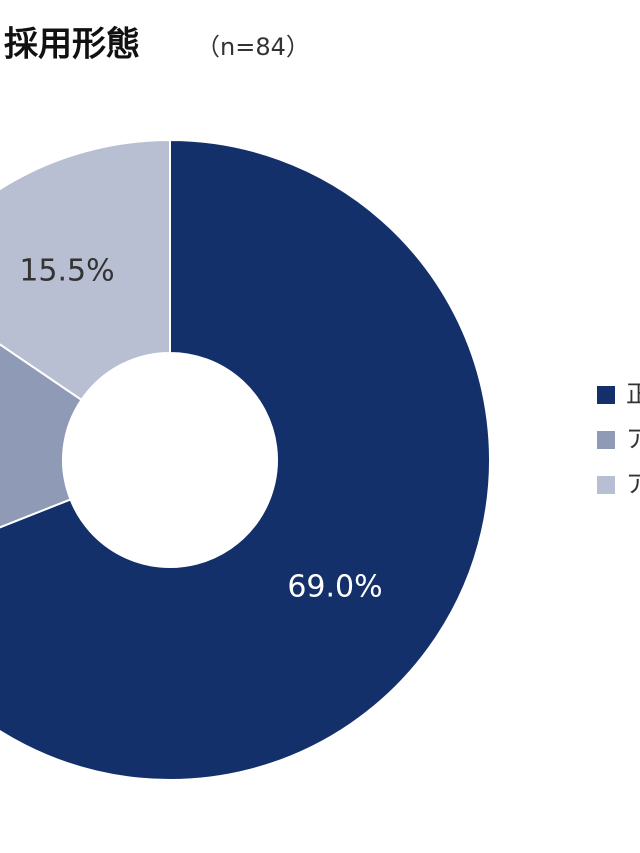 This screenshot has height=853, width=640. Describe the element at coordinates (253, 47) in the screenshot. I see `chart-subtitle: （n=84）` at that location.